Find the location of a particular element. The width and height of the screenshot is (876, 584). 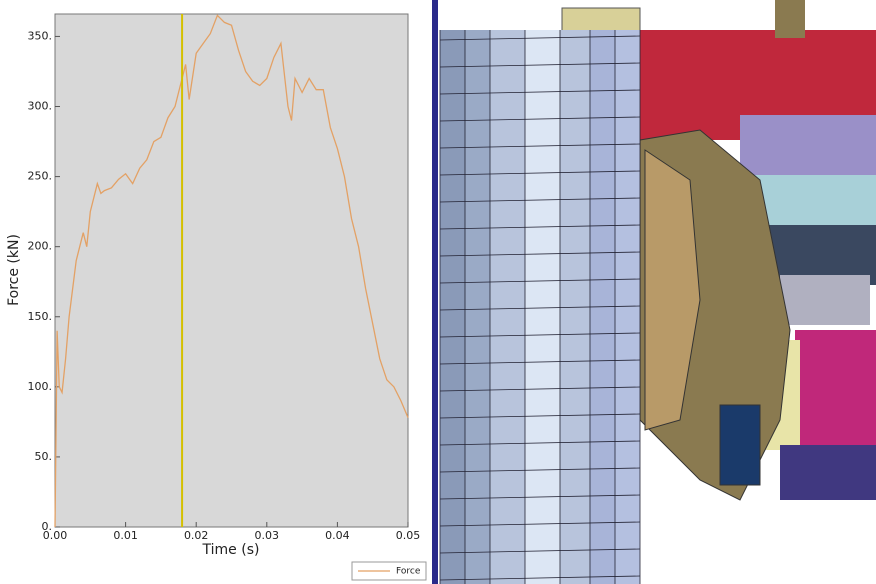

y-tick-label: 200. is located at coordinates (40, 246).